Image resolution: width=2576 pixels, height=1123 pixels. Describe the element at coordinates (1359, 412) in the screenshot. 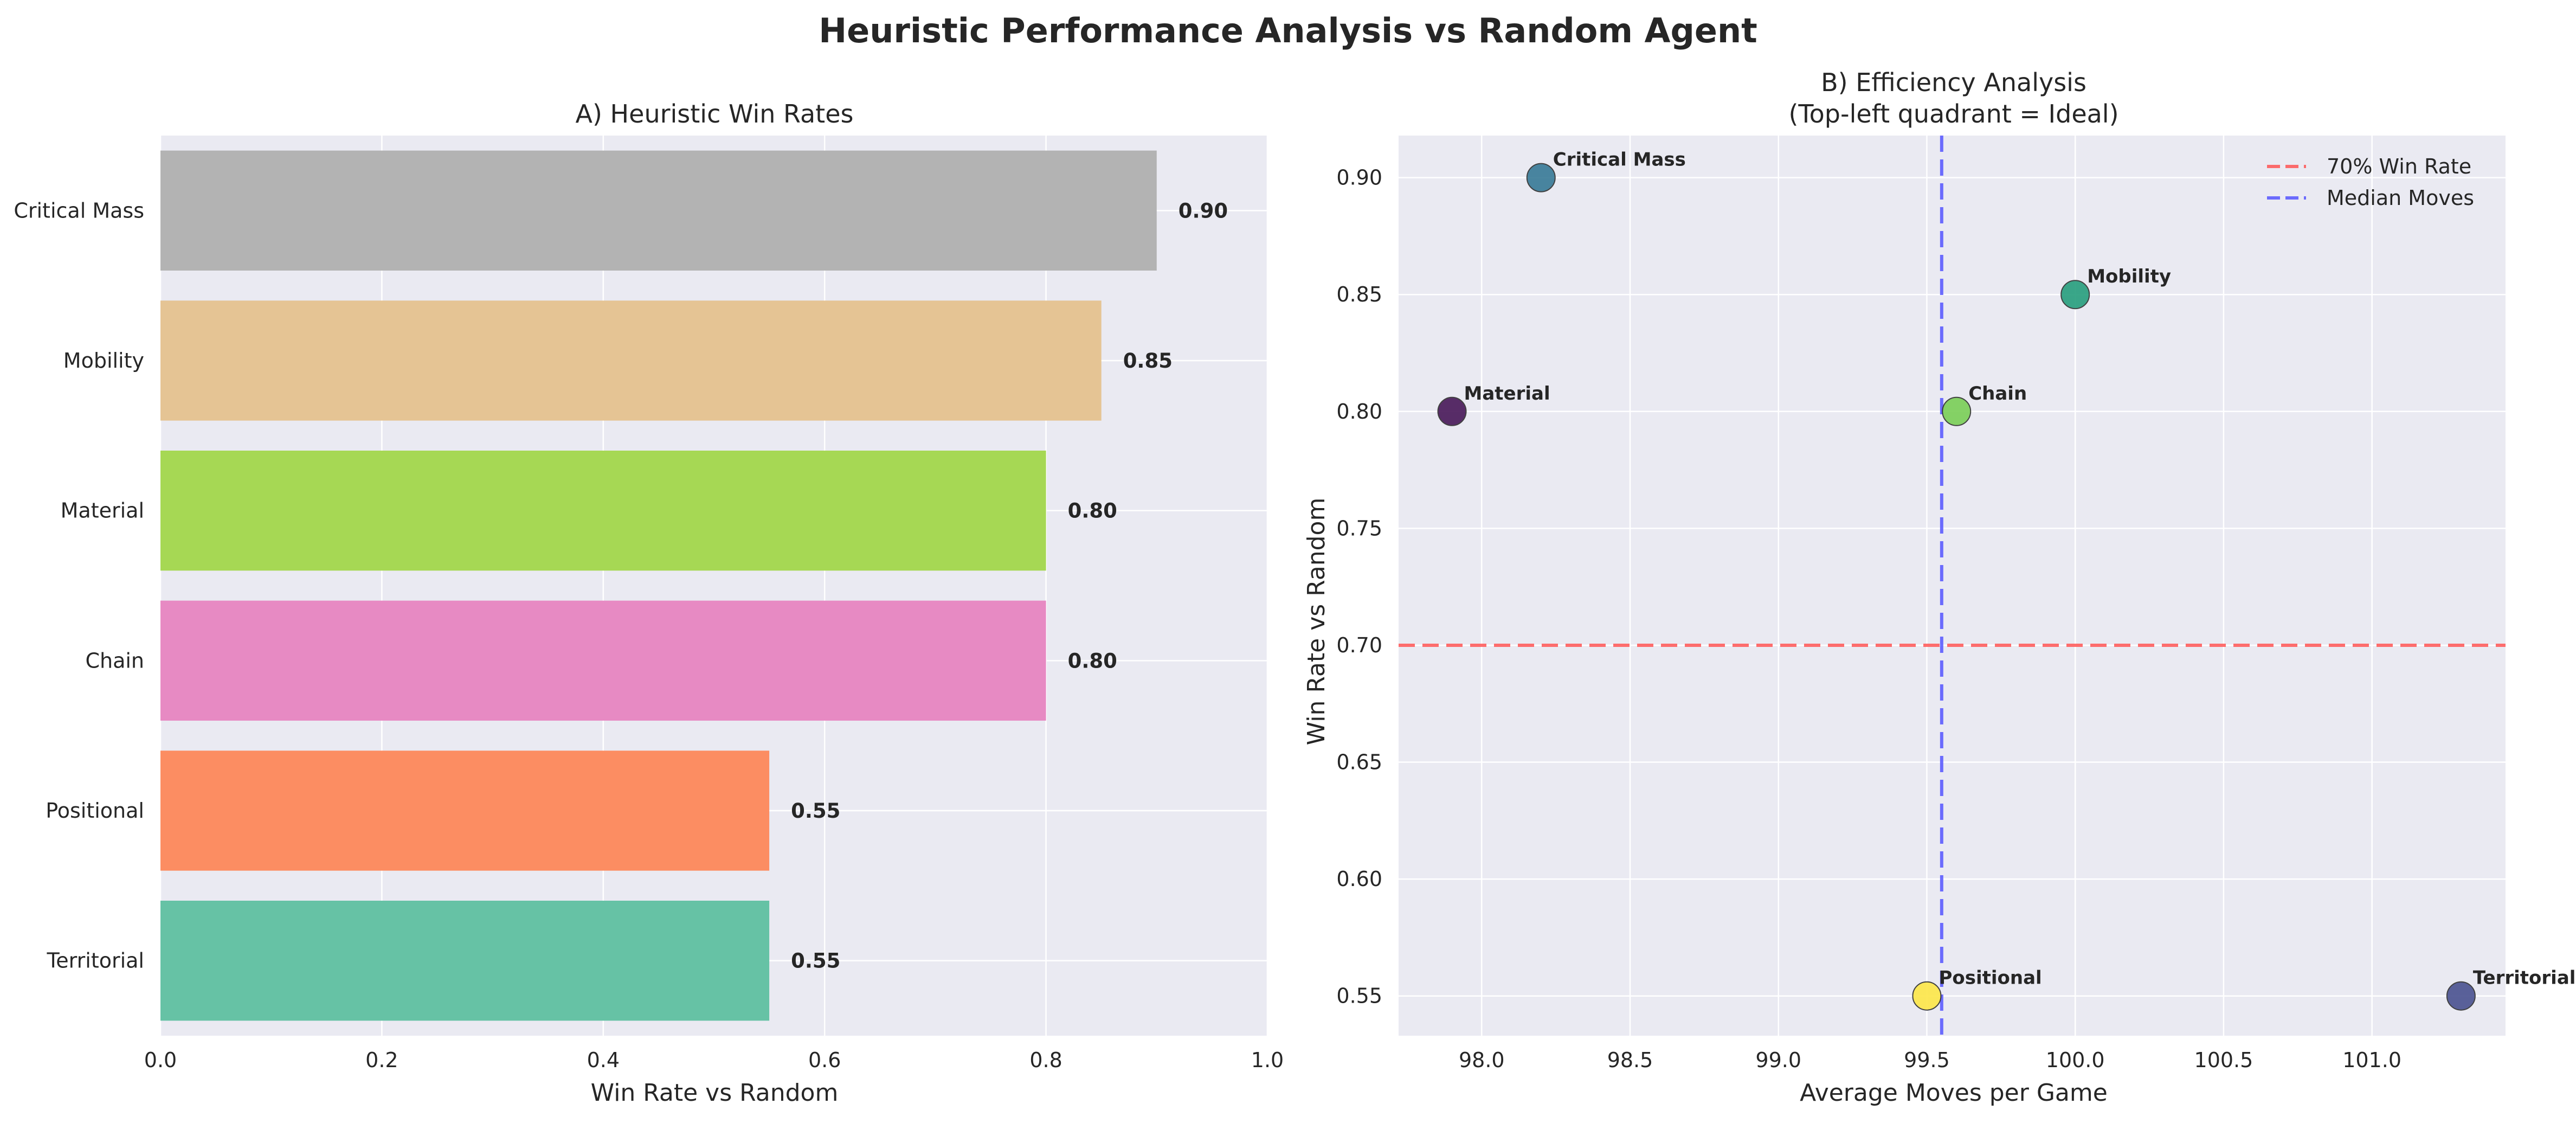

I see `right-y-tick-label: 0.80` at that location.